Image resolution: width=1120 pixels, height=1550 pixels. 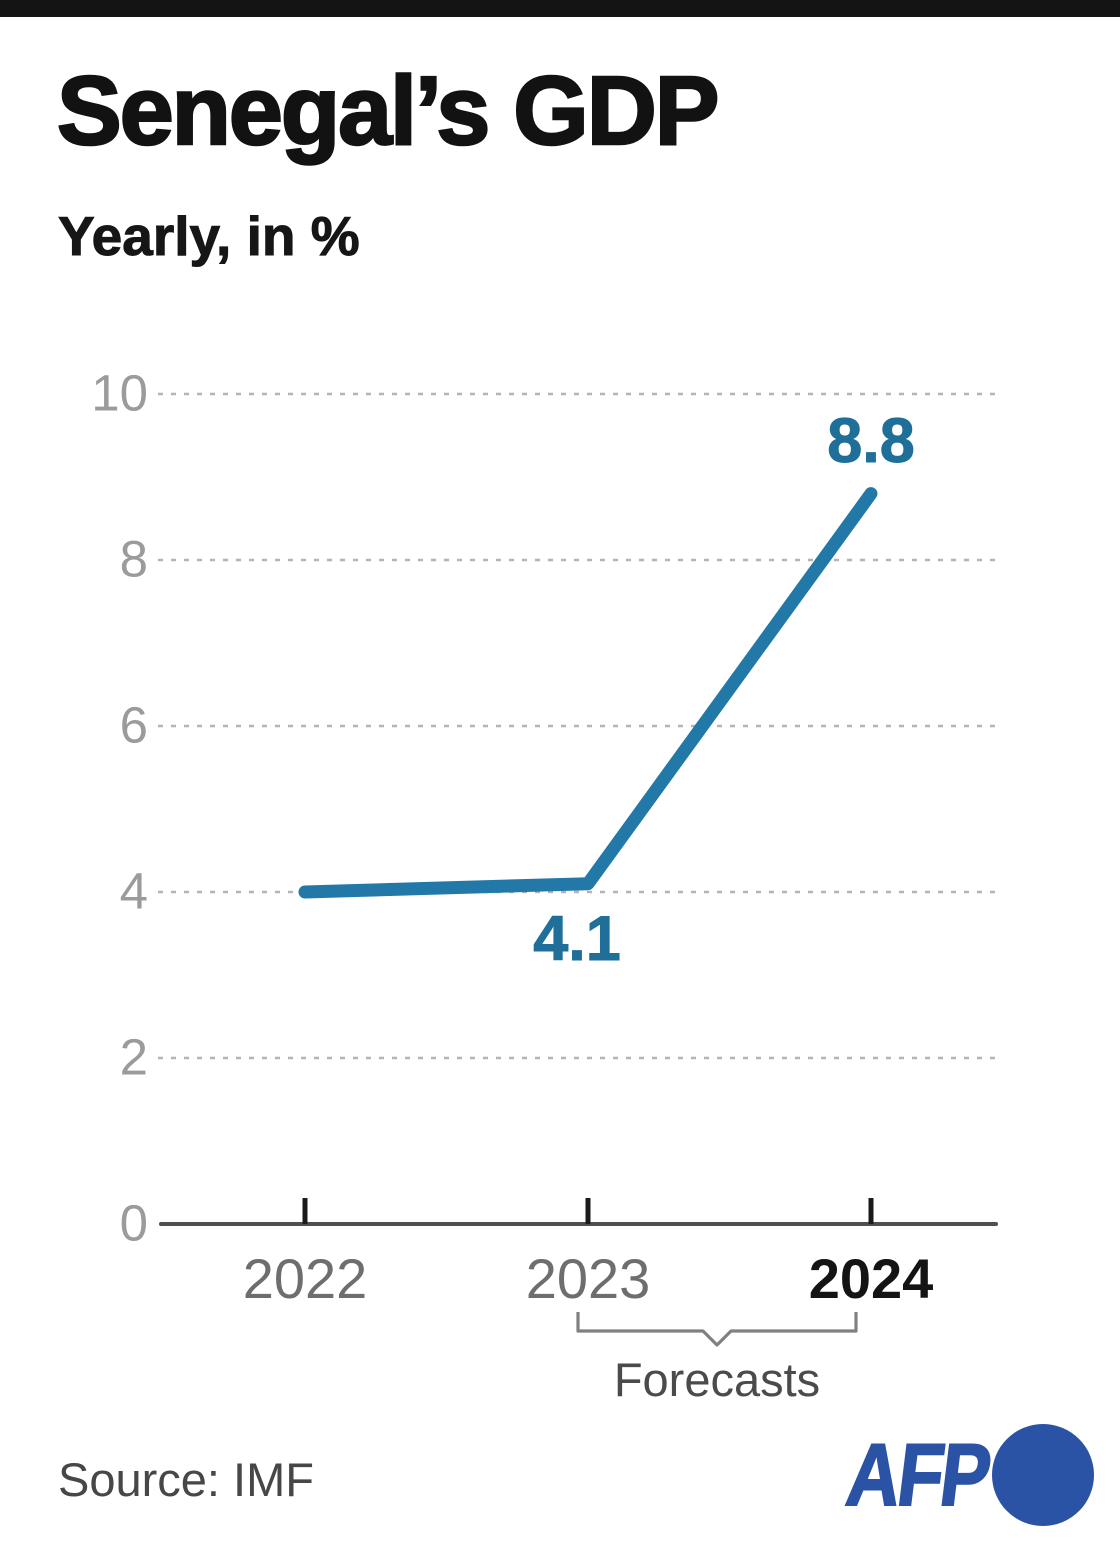 I want to click on afp-logo: AFP, so click(x=957, y=1475).